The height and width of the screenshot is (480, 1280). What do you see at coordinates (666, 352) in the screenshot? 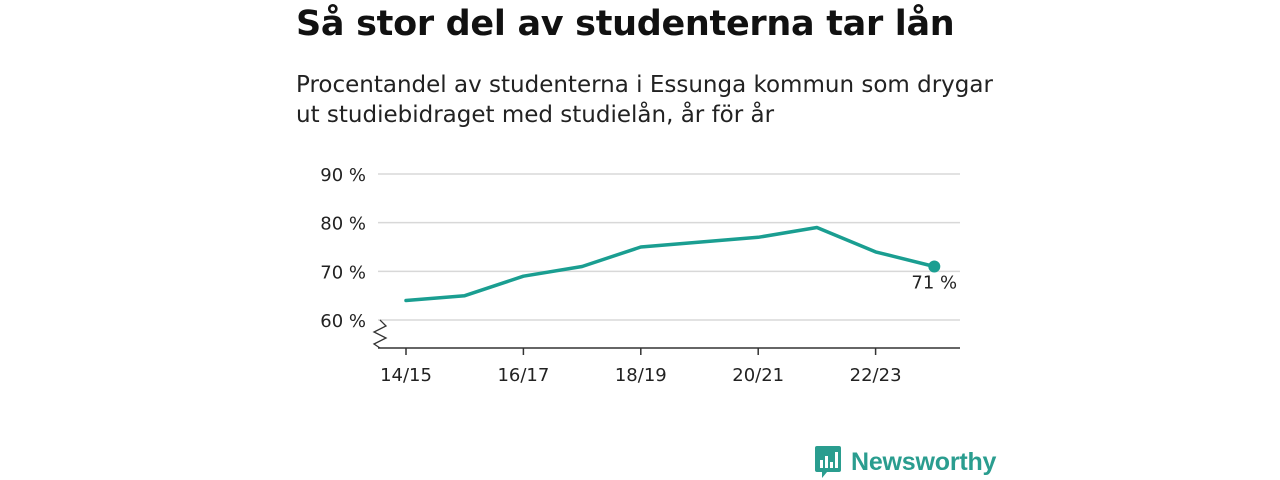
I see `x-axis: 14/15 16/17 18/19 20/21 22/23` at bounding box center [666, 352].